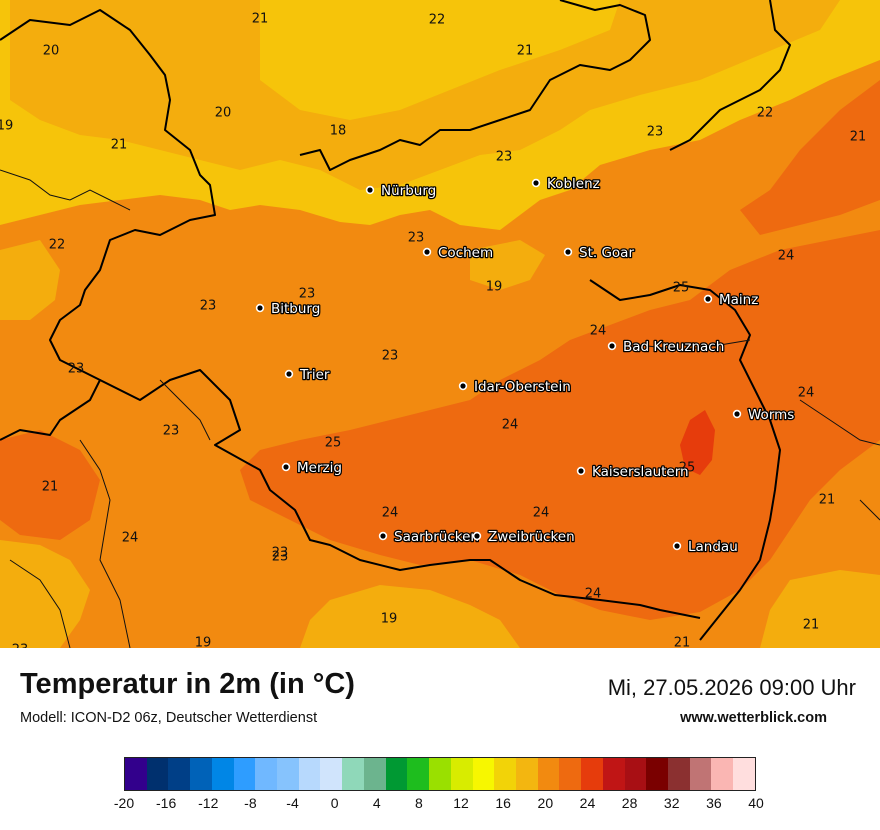 Image resolution: width=880 pixels, height=830 pixels. I want to click on hot-spot-pfalz, so click(697, 442).